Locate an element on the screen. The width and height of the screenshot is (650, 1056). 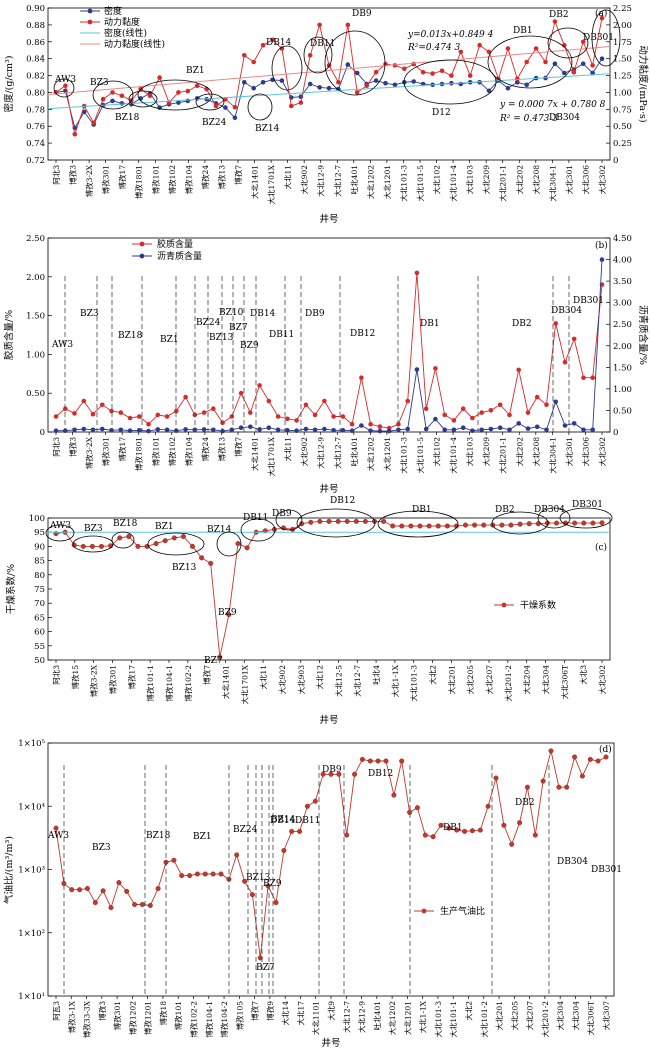
point-沥青质含量-3 is located at coordinates (84, 429).